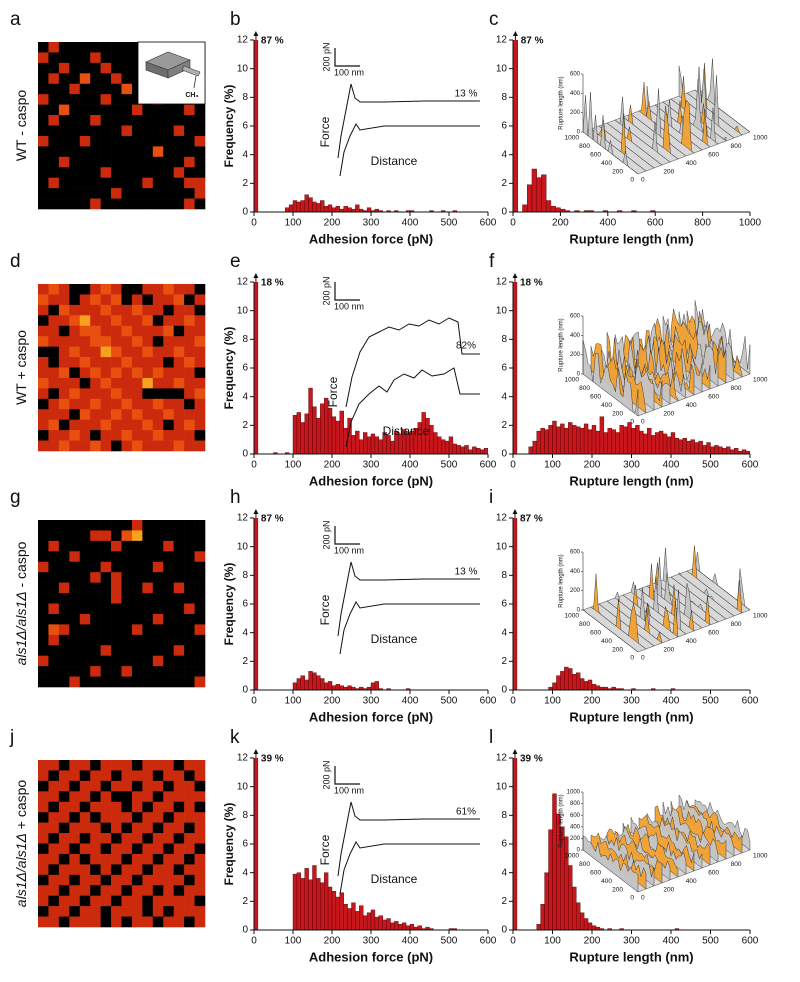 The width and height of the screenshot is (800, 982). I want to click on y-tick-label: 10, so click(243, 310).